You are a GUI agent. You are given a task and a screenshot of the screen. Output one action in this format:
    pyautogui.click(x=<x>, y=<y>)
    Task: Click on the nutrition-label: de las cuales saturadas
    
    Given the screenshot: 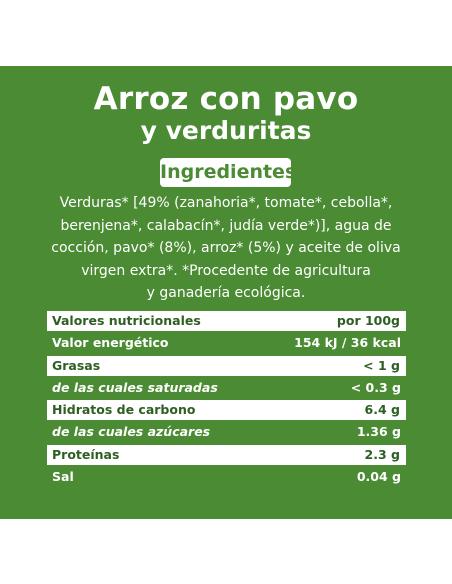 What is the action you would take?
    pyautogui.click(x=135, y=387)
    